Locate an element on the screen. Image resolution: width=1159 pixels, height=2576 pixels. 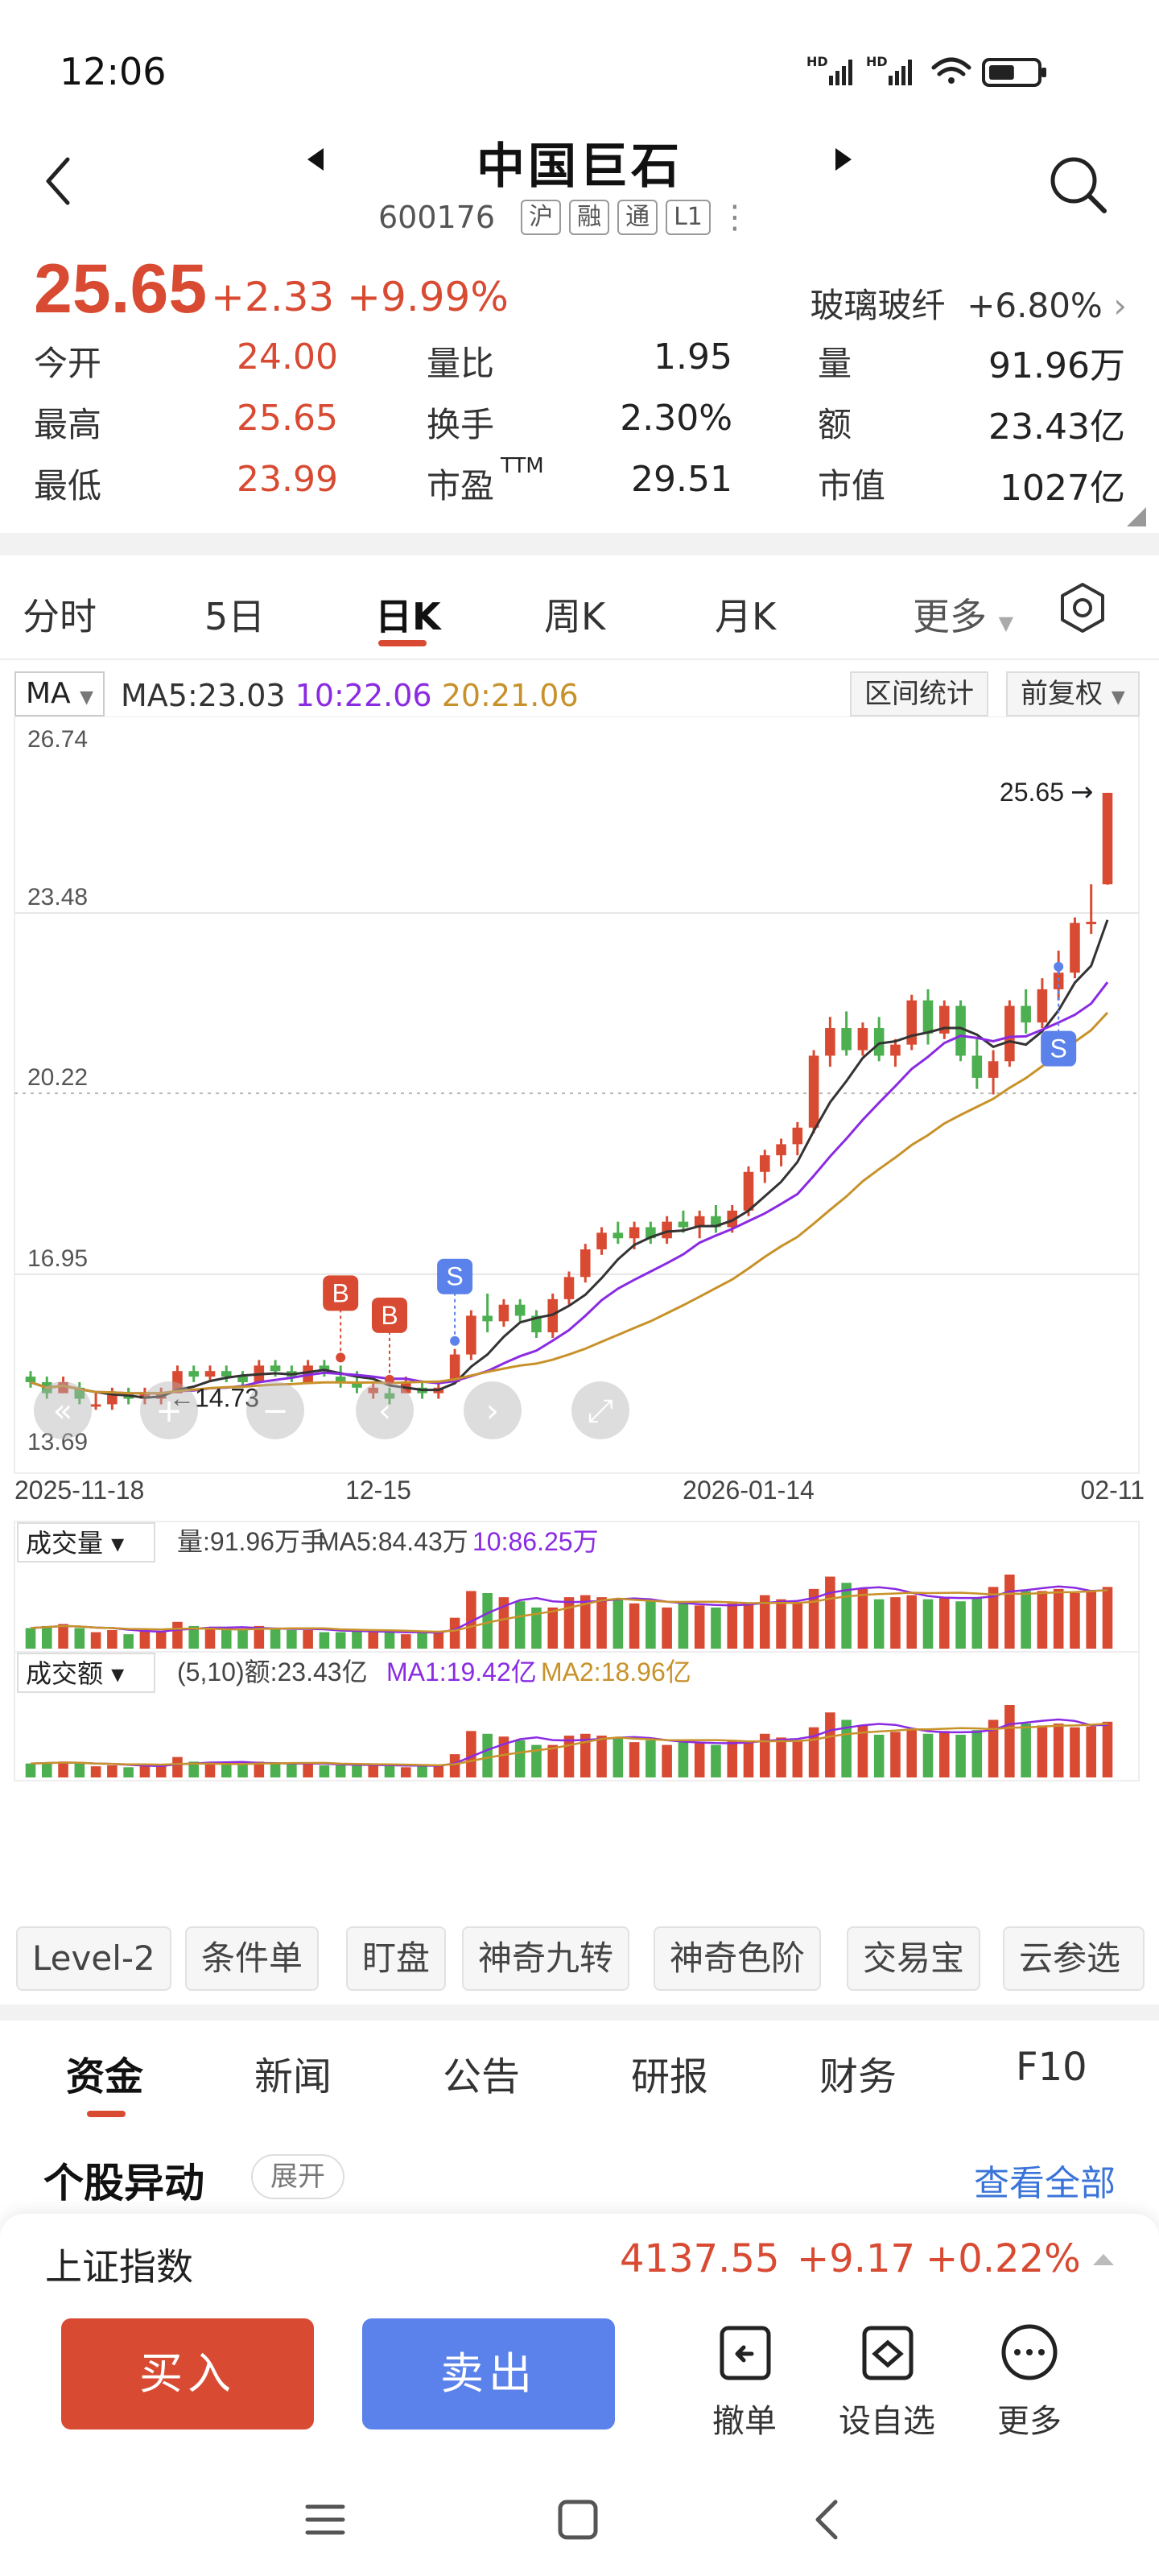
back-icon is located at coordinates (59, 181).